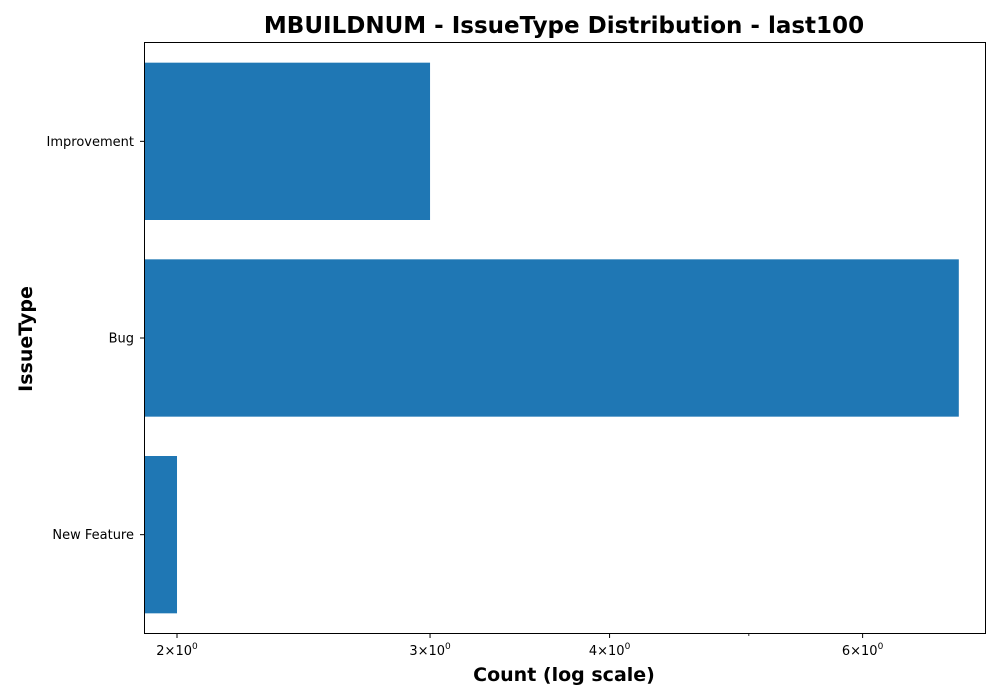 The width and height of the screenshot is (1000, 700). Describe the element at coordinates (90, 142) in the screenshot. I see `y-tick-label-improvement: Improvement` at that location.